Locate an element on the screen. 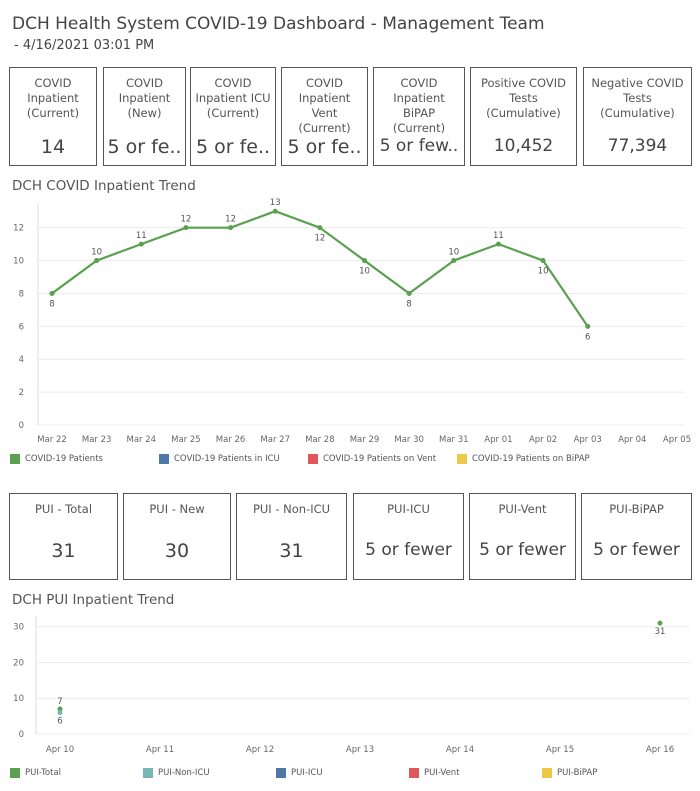 The height and width of the screenshot is (791, 700). legend-label: PUI-Total is located at coordinates (43, 773).